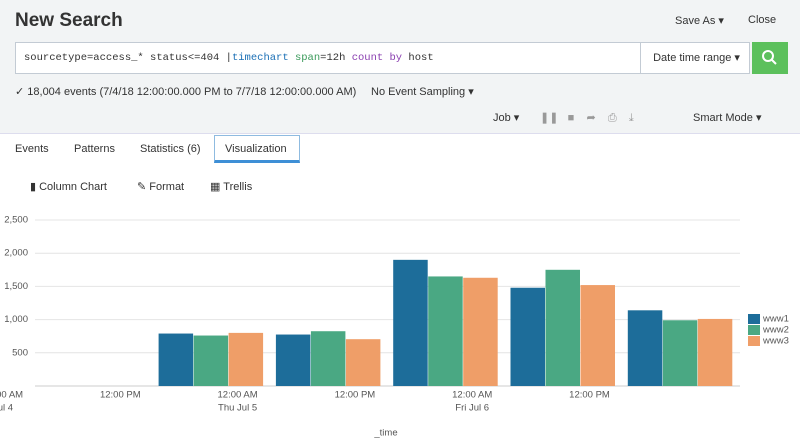 This screenshot has height=448, width=800. I want to click on query-token: host, so click(421, 58).